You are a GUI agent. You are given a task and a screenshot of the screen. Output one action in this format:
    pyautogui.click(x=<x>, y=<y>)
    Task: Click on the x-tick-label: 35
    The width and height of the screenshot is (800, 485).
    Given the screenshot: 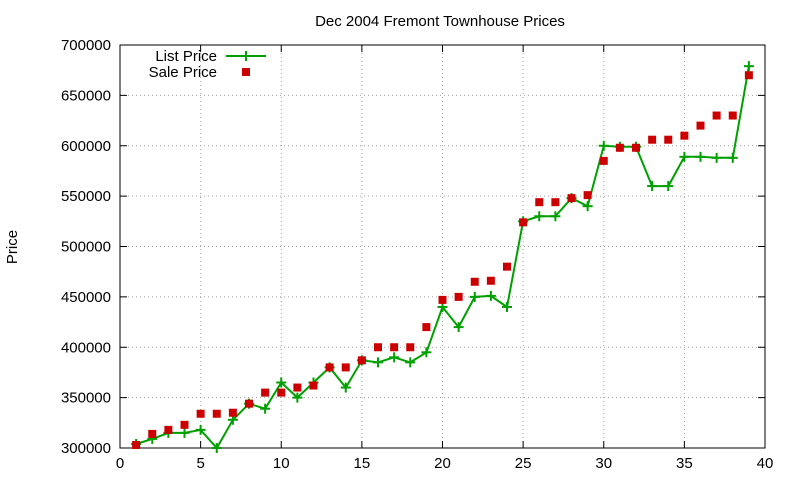 What is the action you would take?
    pyautogui.click(x=684, y=463)
    